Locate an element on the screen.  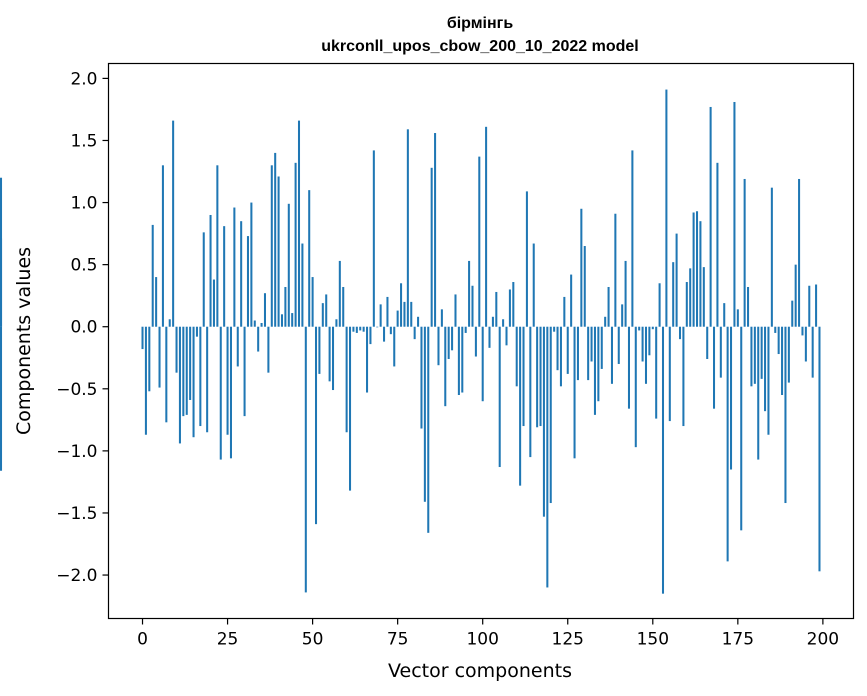
x-tick-label: 175 is located at coordinates (738, 640).